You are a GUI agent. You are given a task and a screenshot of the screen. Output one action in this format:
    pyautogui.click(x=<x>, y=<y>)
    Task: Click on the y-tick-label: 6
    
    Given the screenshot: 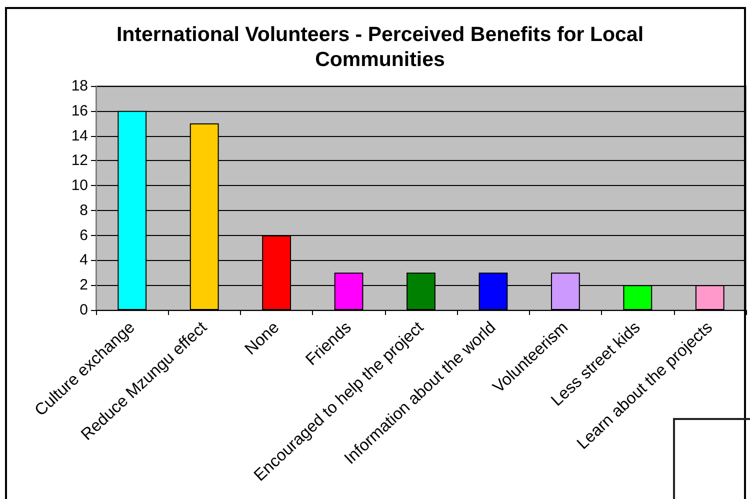 What is the action you would take?
    pyautogui.click(x=84, y=235)
    